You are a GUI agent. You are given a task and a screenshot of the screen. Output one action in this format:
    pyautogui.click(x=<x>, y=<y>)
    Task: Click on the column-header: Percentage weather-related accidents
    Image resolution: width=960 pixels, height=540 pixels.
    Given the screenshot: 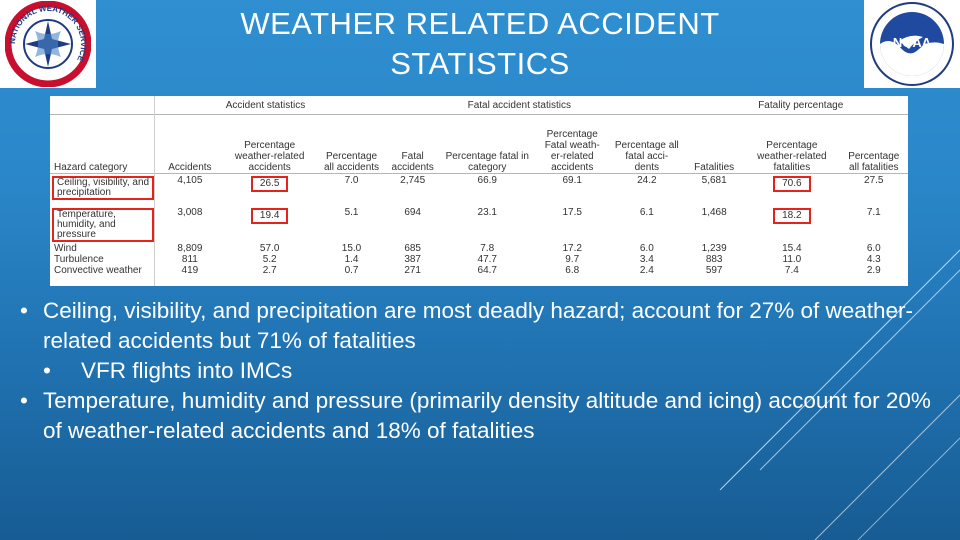 What is the action you would take?
    pyautogui.click(x=270, y=144)
    